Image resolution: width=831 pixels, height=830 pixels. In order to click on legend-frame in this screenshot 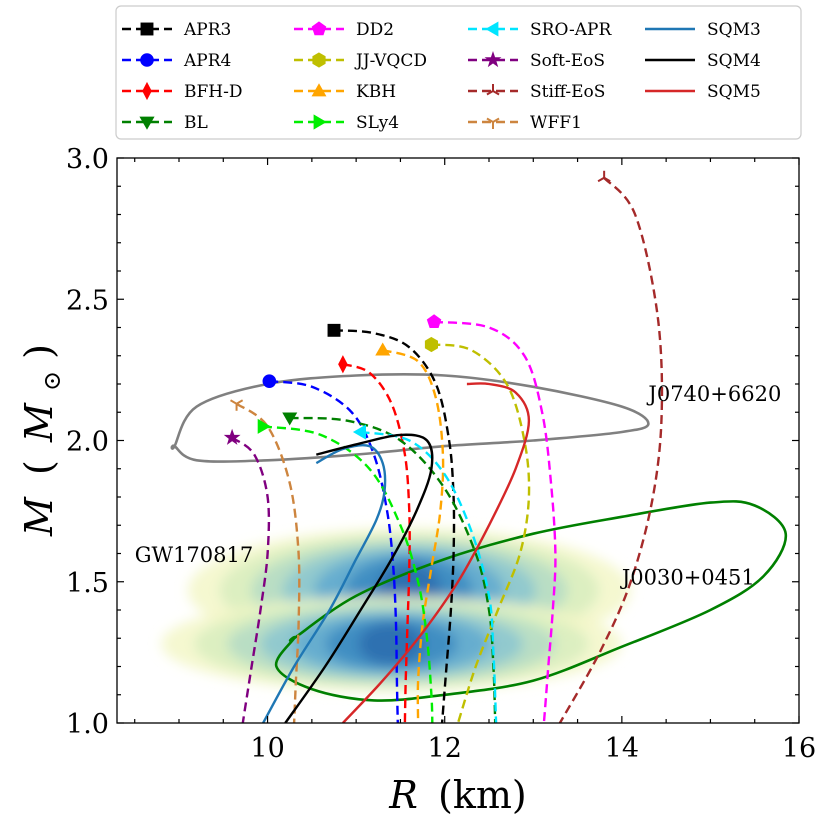, I will do `click(458, 72)`.